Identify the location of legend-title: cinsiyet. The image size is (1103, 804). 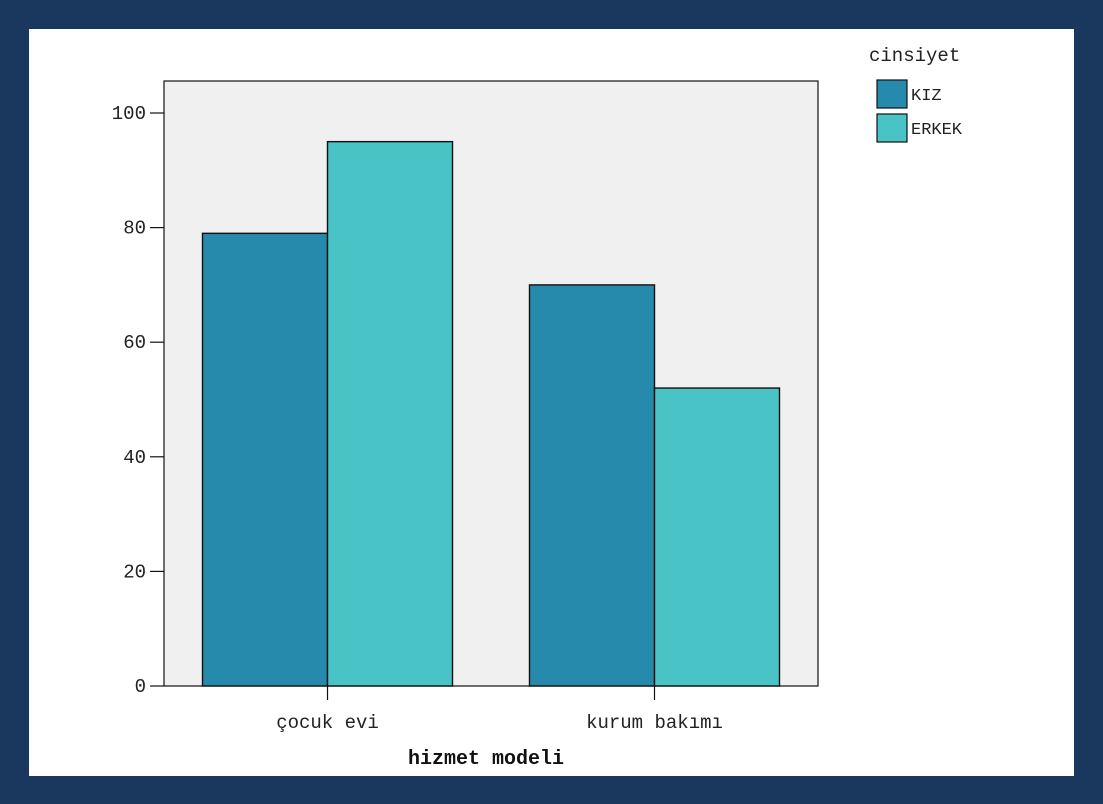
(914, 56).